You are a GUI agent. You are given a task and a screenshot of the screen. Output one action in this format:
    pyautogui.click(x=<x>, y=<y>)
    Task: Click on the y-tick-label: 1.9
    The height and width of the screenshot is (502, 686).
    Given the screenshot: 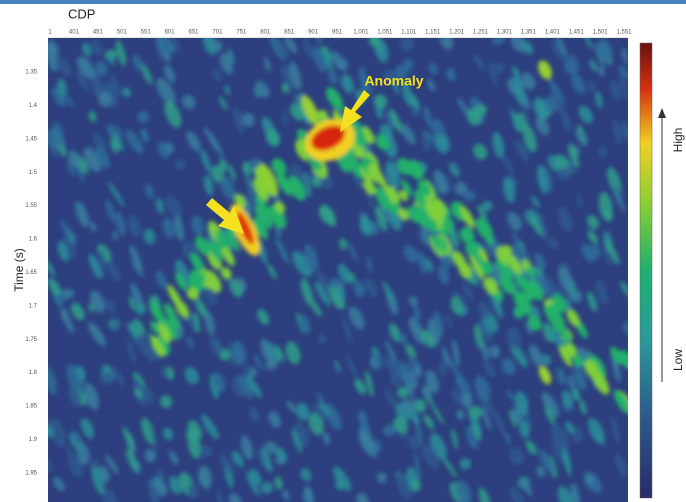 What is the action you would take?
    pyautogui.click(x=33, y=440)
    